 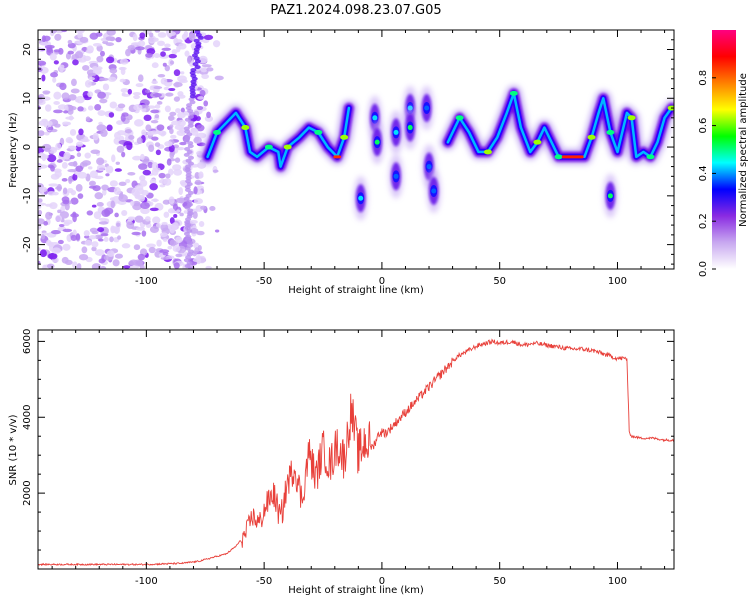 I want to click on chart-title: PAZ1.2024.098.23.07.G05, so click(x=355, y=10).